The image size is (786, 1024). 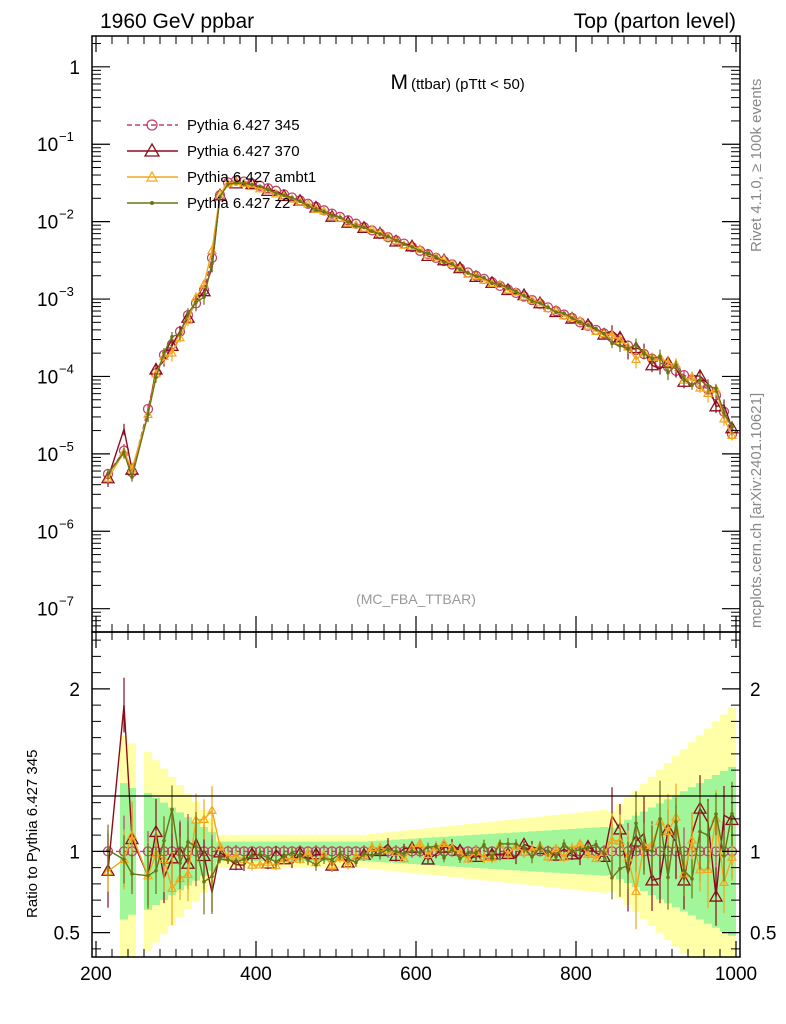 What do you see at coordinates (655, 21) in the screenshot?
I see `header-right: Top (parton level)` at bounding box center [655, 21].